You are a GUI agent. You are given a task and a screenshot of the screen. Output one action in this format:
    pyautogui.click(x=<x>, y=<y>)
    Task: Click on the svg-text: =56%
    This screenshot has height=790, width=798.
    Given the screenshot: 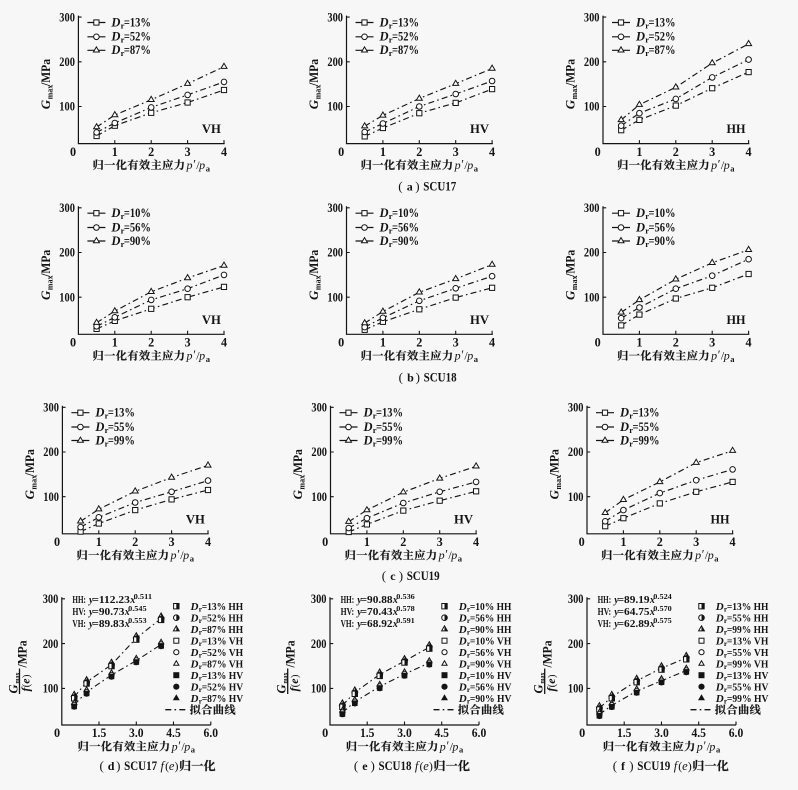 What is the action you would take?
    pyautogui.click(x=137, y=227)
    